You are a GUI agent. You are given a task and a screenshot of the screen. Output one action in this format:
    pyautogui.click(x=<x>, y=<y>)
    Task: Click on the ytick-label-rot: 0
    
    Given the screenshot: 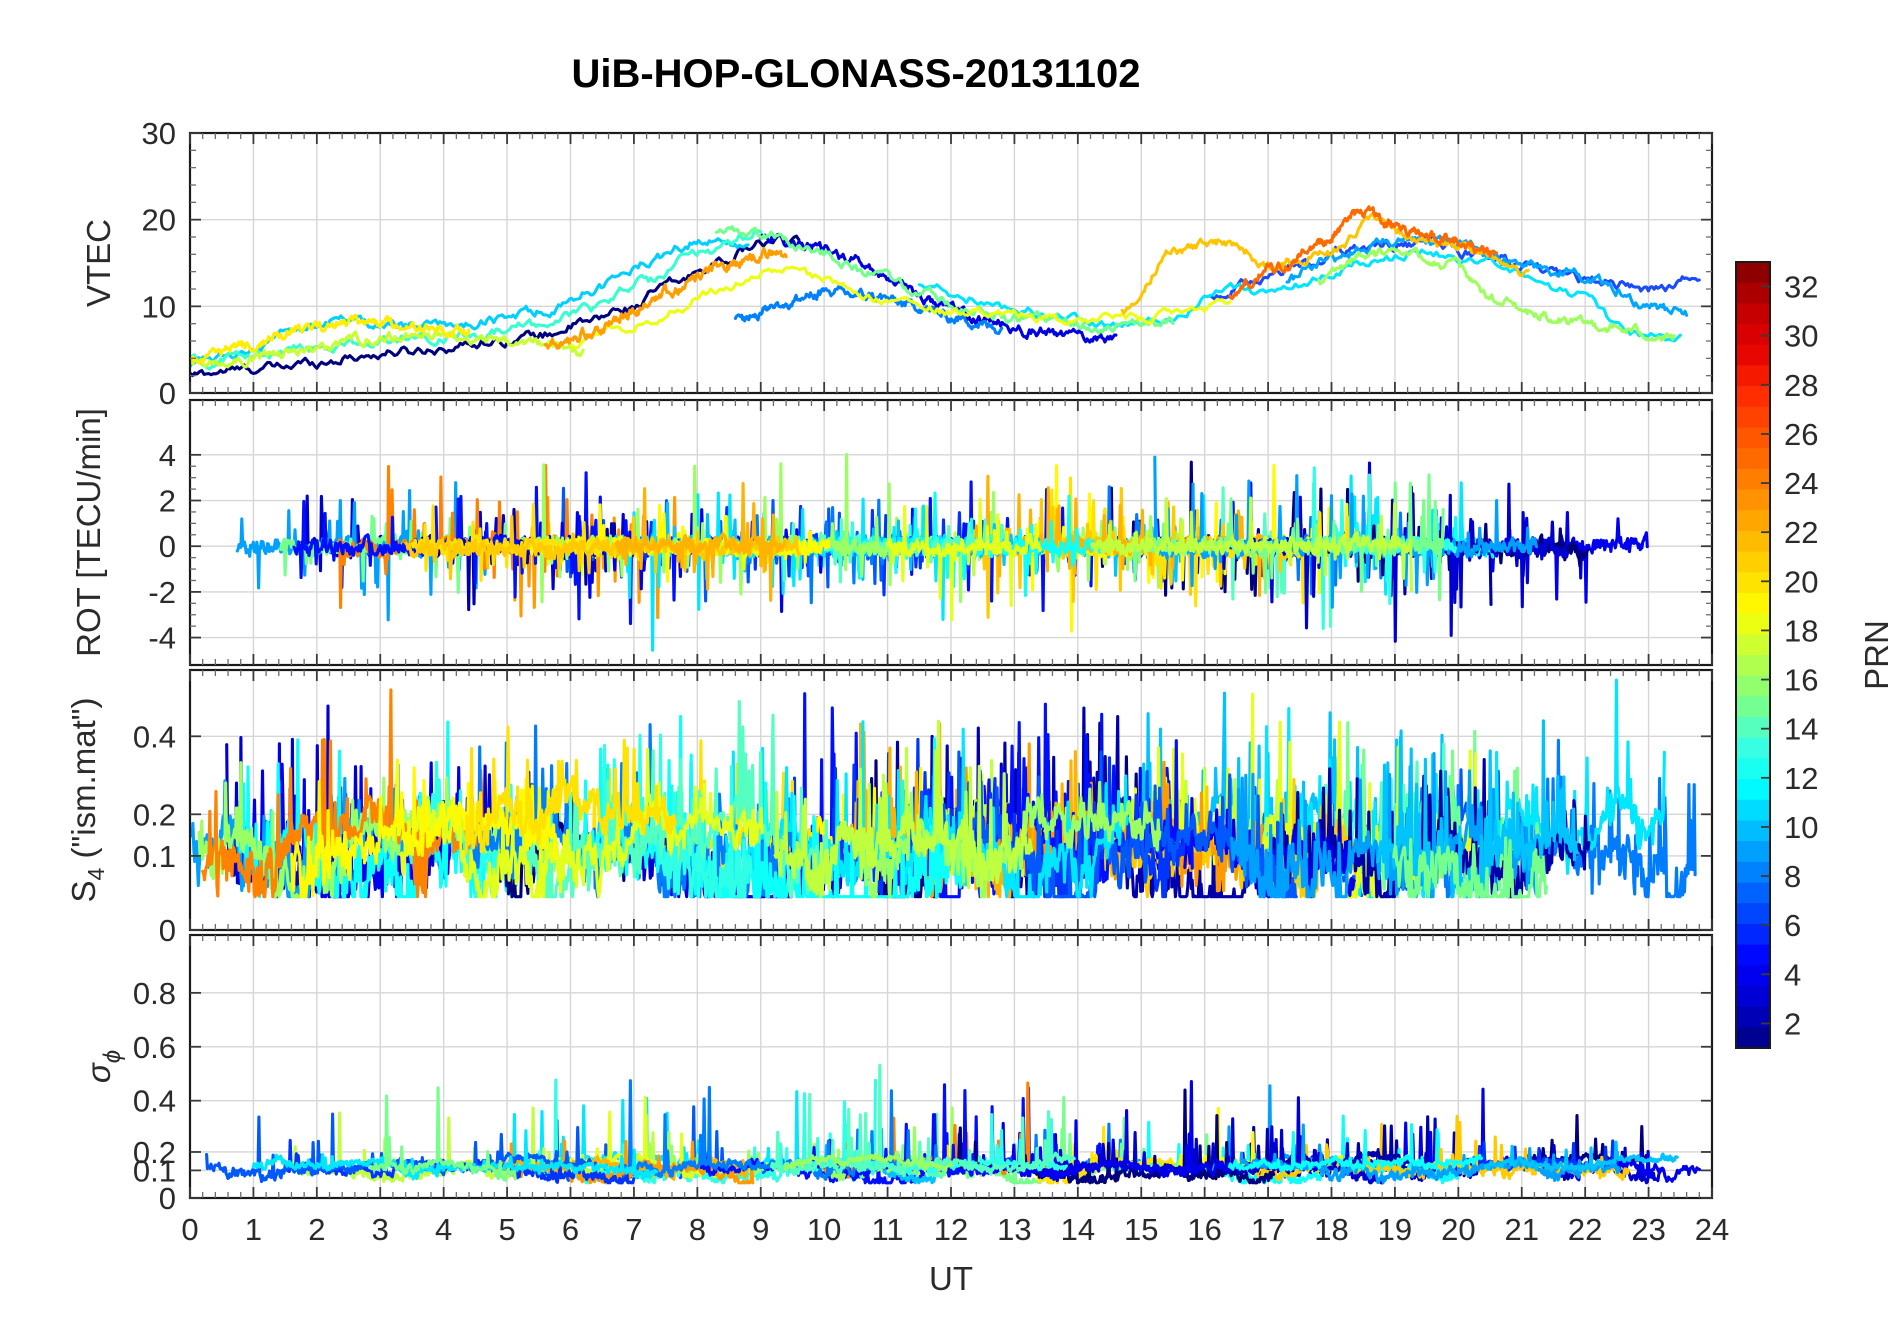 What is the action you would take?
    pyautogui.click(x=167, y=546)
    